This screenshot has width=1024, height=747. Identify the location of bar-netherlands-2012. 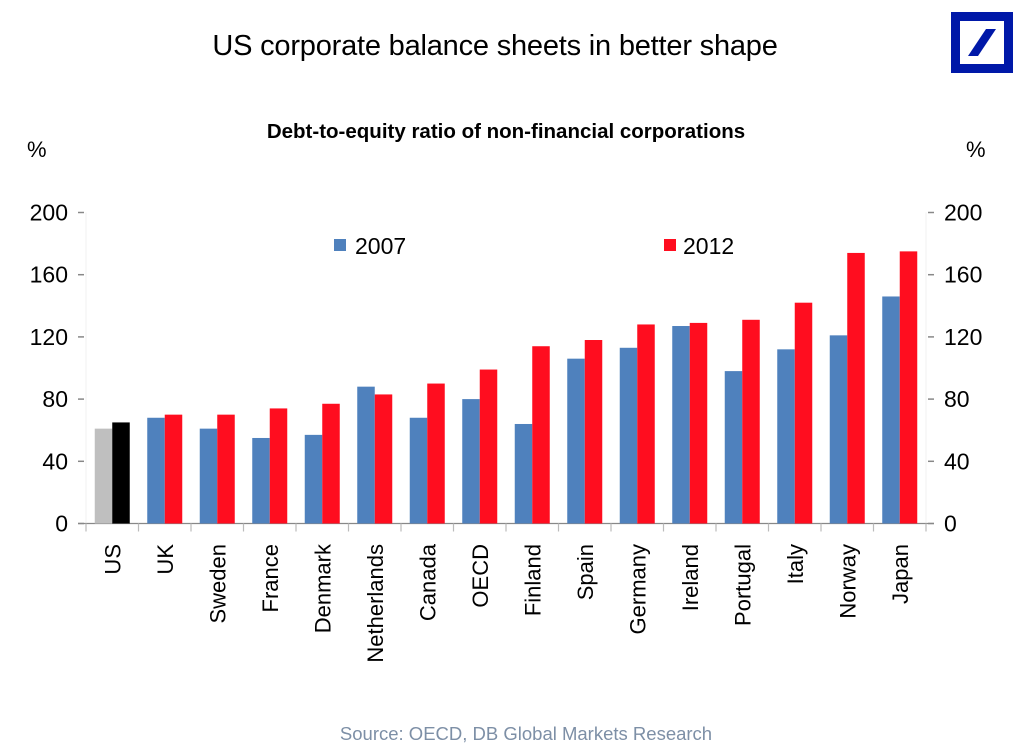
(383, 459).